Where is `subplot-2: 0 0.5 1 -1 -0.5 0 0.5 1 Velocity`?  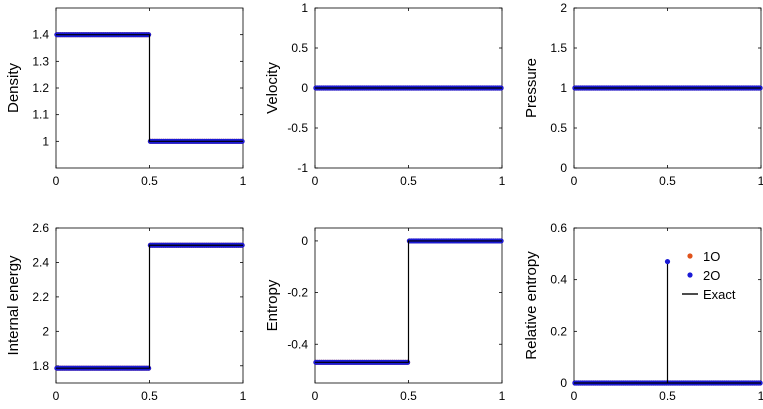 subplot-2: 0 0.5 1 -1 -0.5 0 0.5 1 Velocity is located at coordinates (385, 94).